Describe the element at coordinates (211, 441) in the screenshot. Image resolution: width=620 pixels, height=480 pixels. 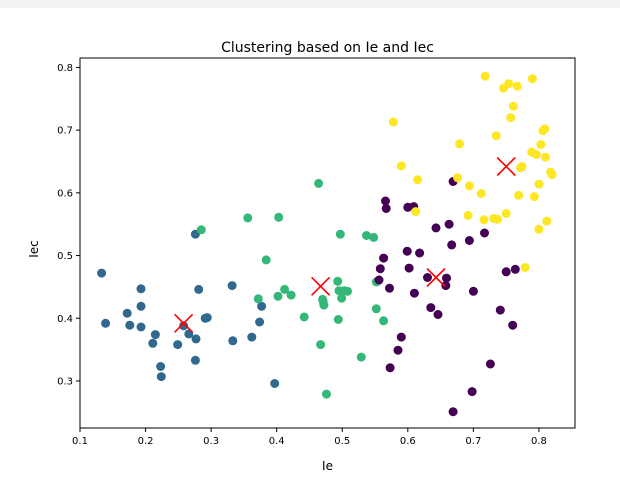
I see `x-tick-label: 0.3` at that location.